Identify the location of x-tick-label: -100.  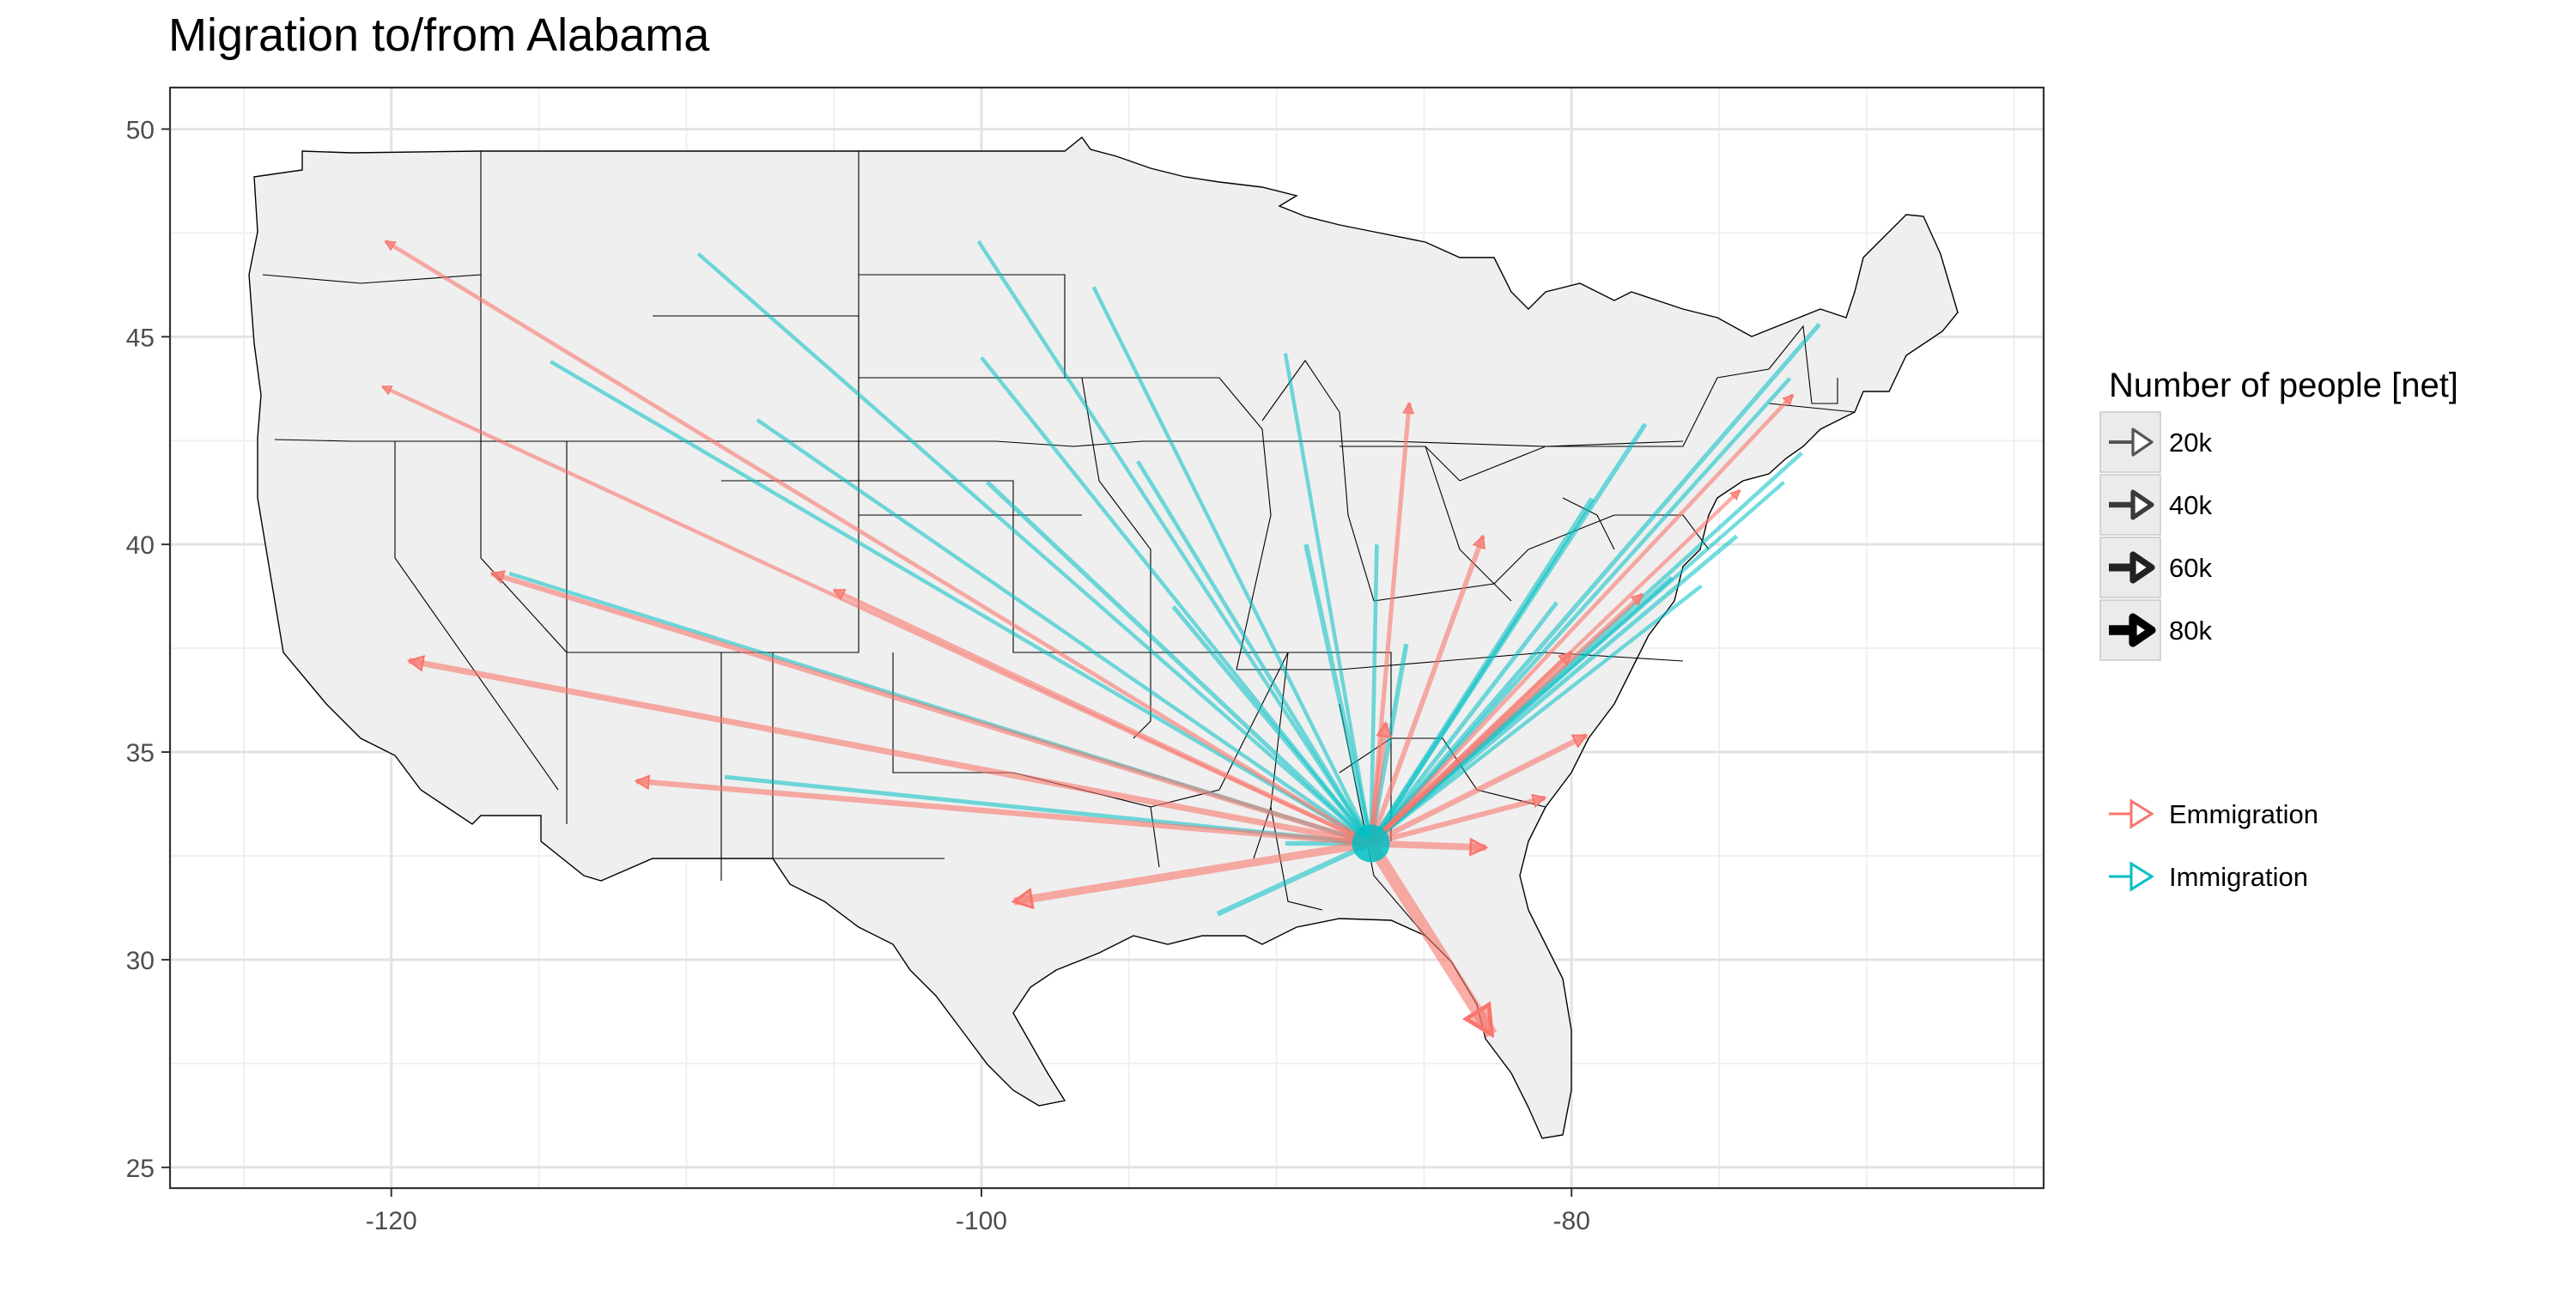
(981, 1221).